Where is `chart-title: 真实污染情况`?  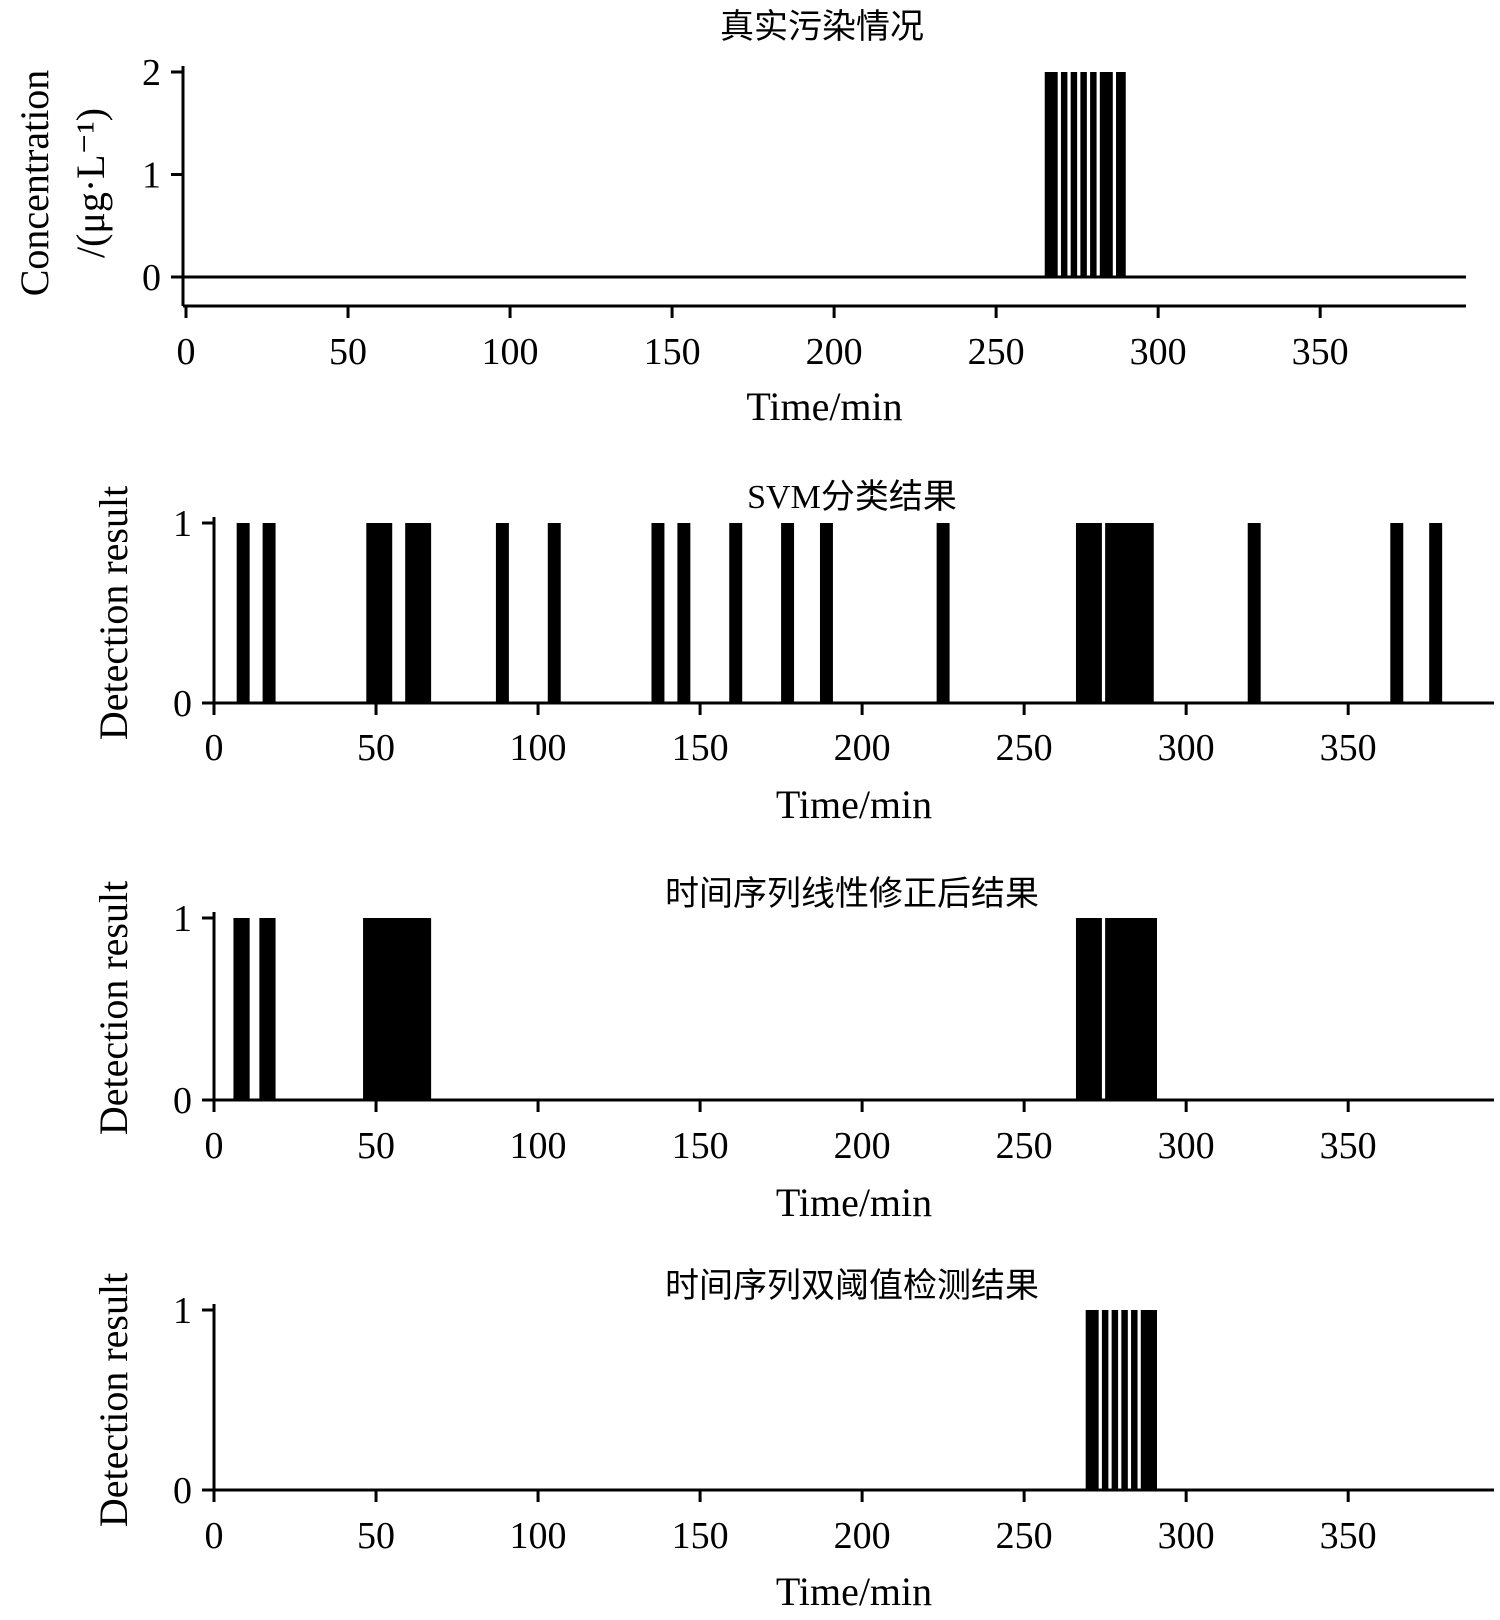
chart-title: 真实污染情况 is located at coordinates (822, 27).